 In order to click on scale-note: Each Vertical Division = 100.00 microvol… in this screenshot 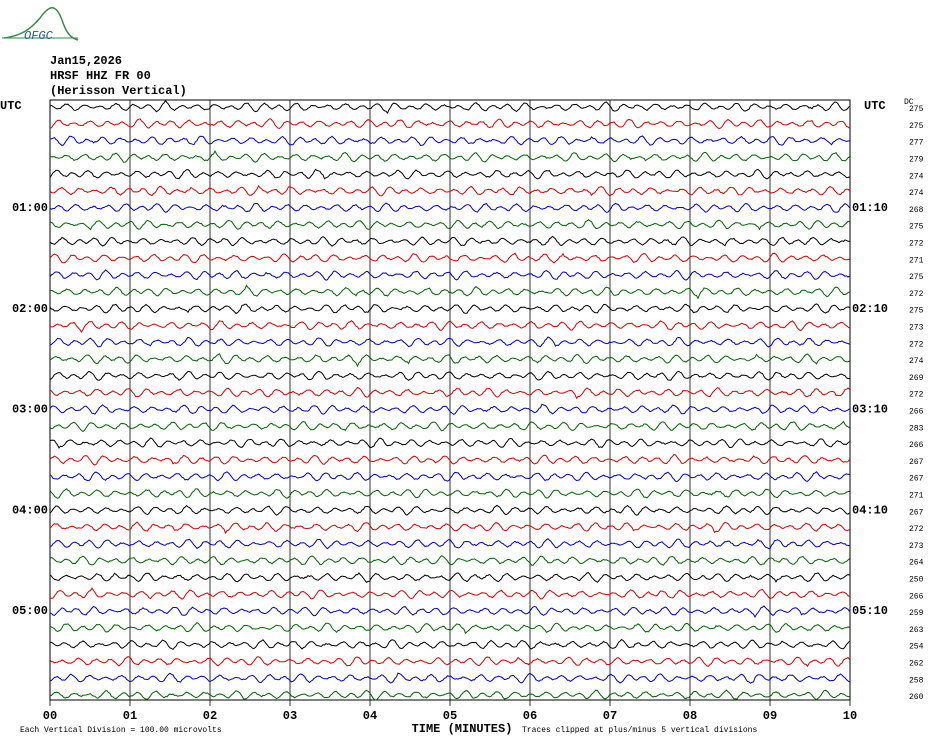, I will do `click(121, 730)`.